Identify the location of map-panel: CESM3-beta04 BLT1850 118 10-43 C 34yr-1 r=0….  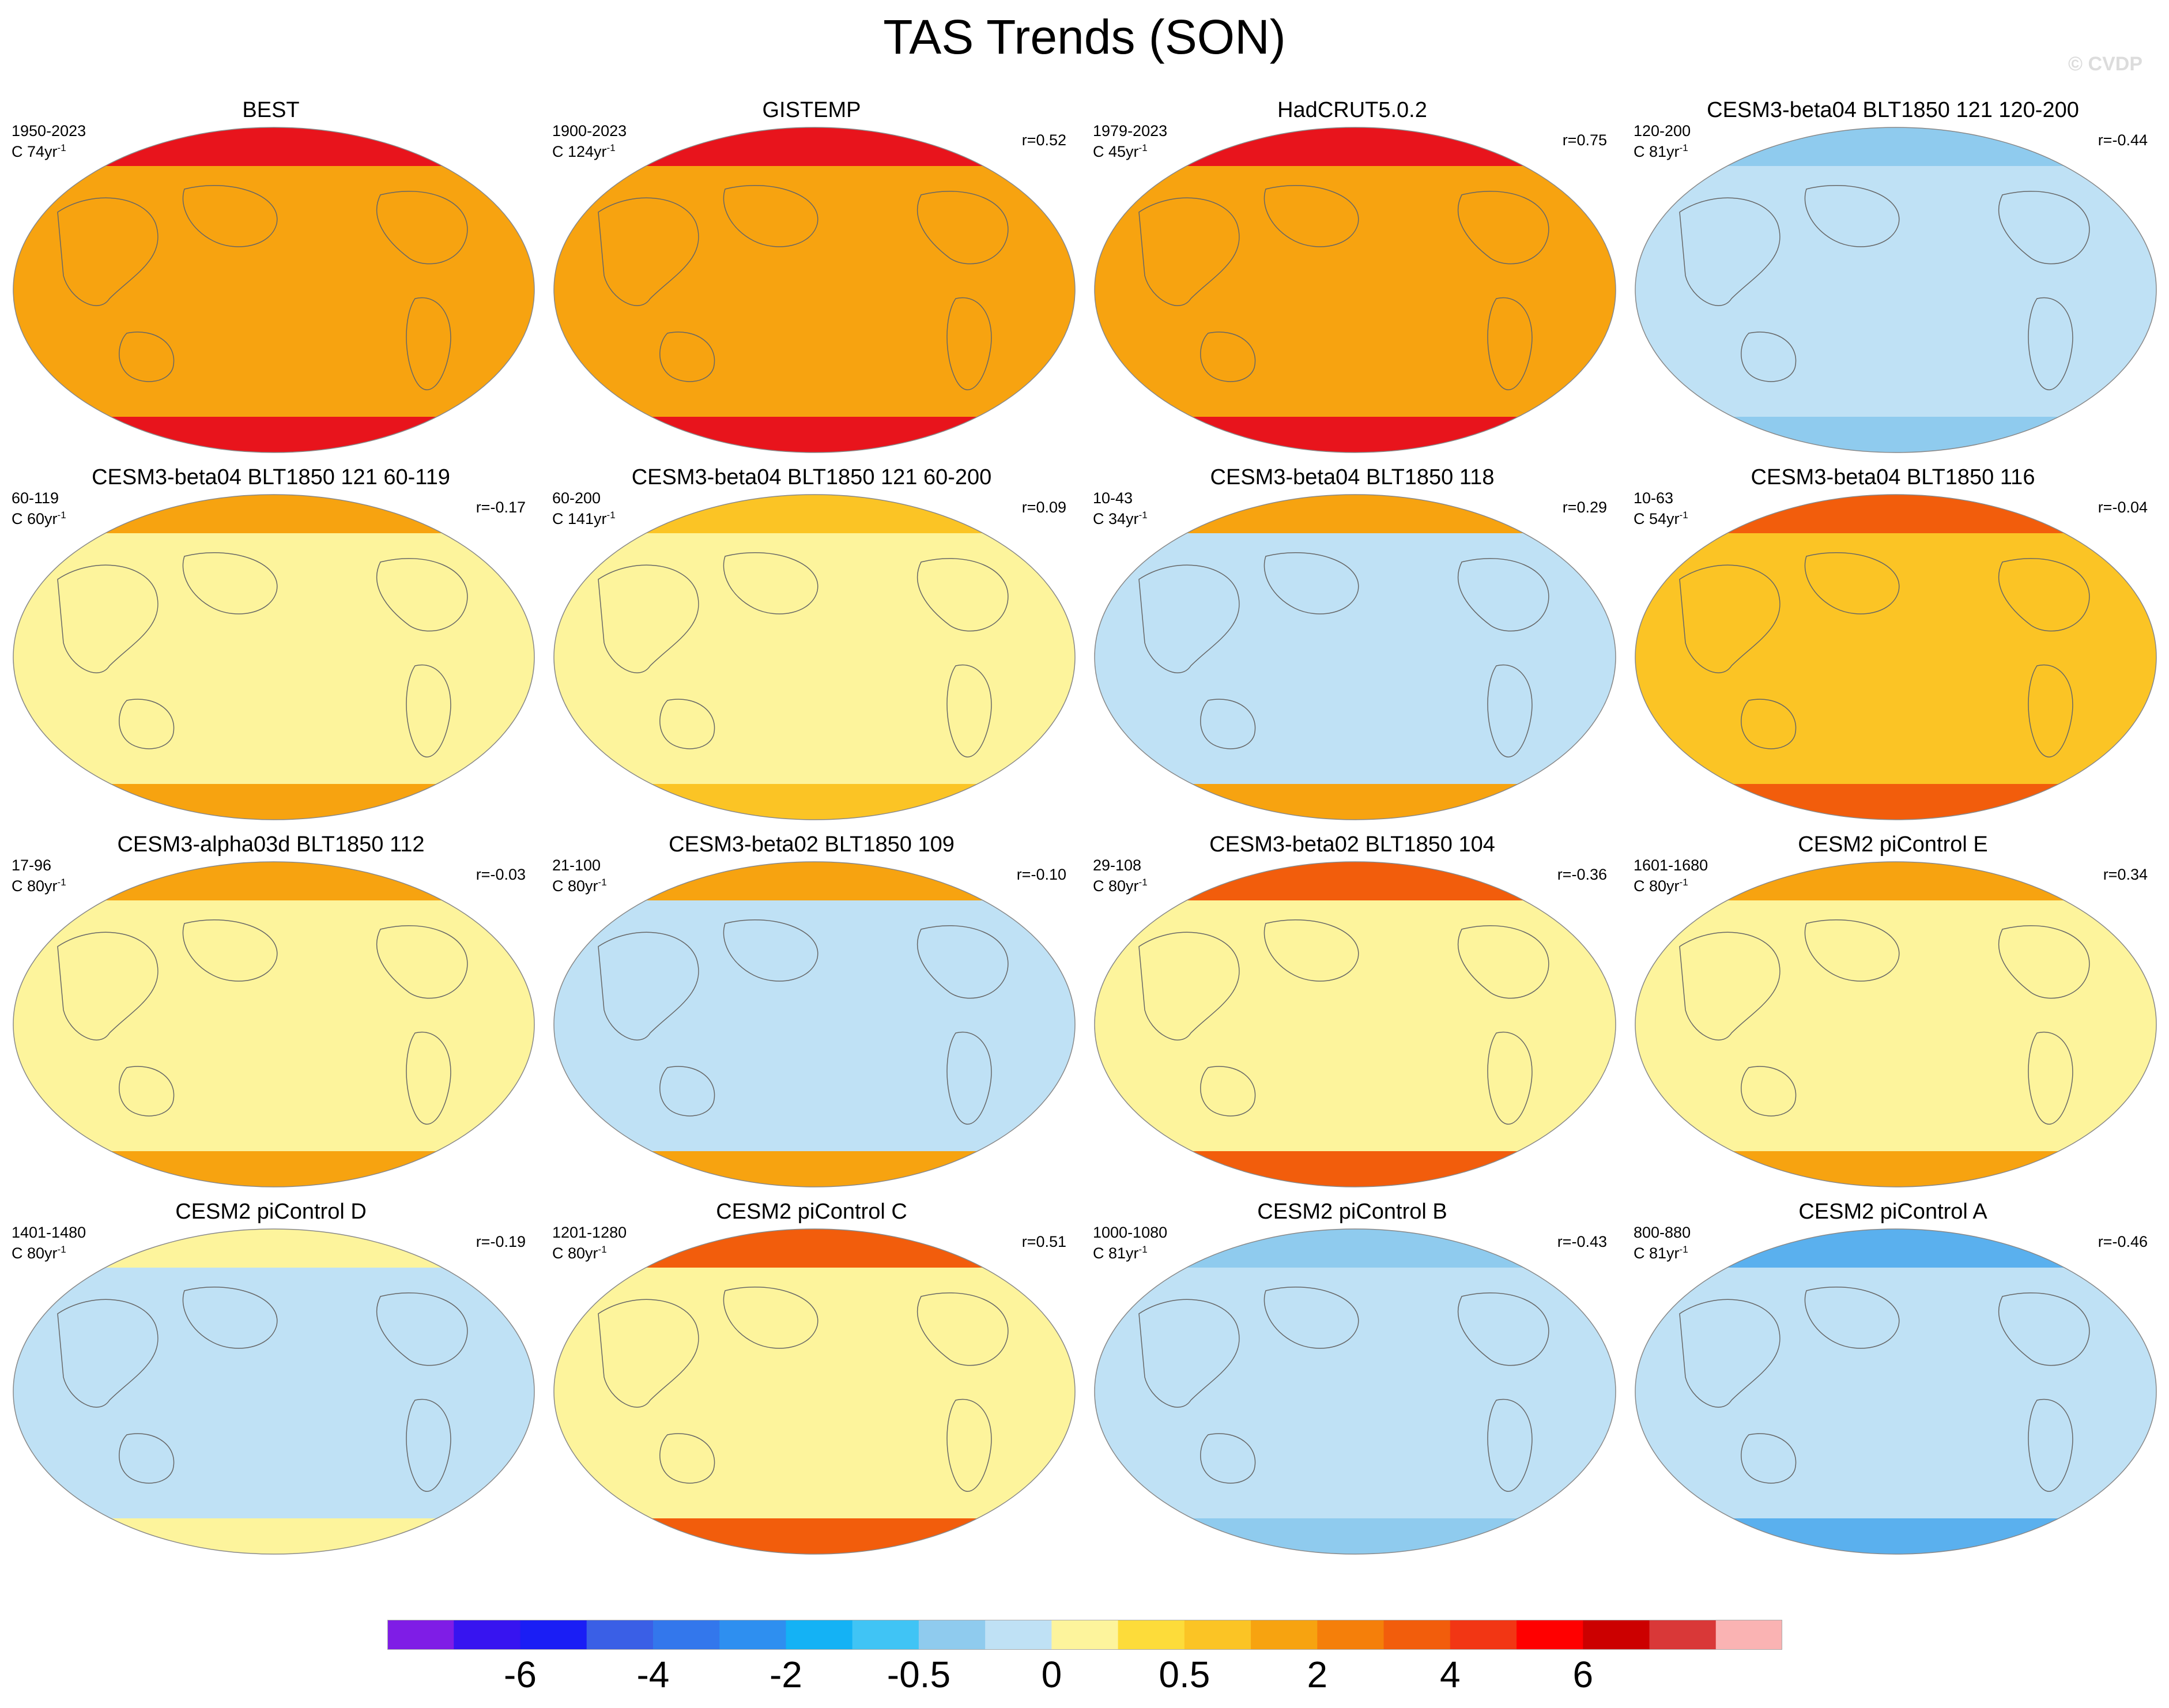
(1352, 647).